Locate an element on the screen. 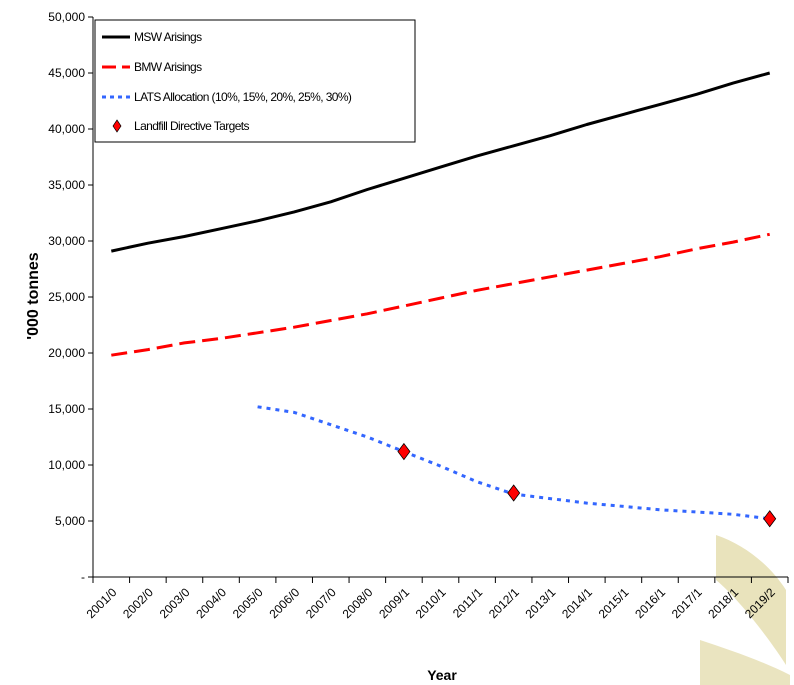 This screenshot has height=685, width=794. y-tick-label: 40,000 is located at coordinates (66, 129).